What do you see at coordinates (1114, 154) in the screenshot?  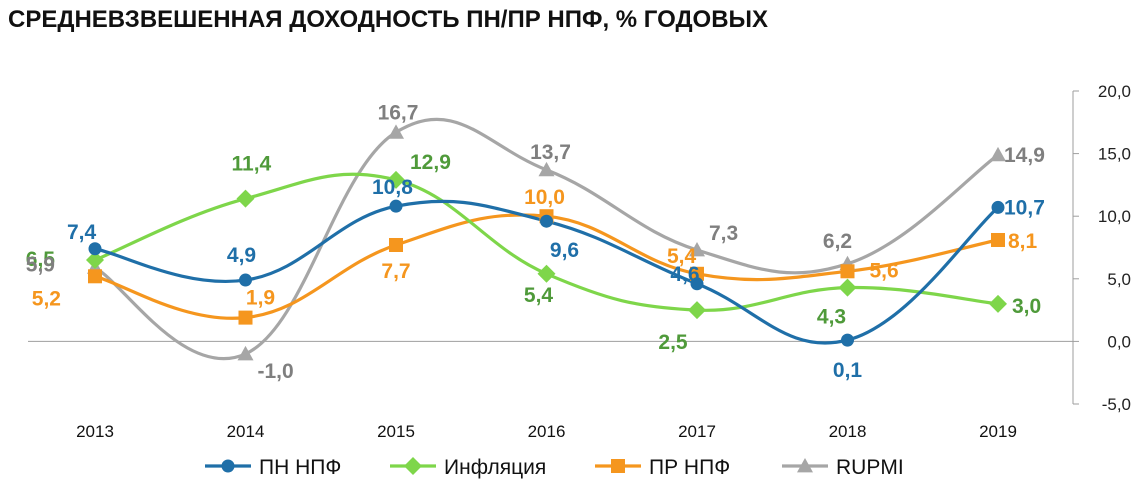 I see `y-tick-label: 15,0` at bounding box center [1114, 154].